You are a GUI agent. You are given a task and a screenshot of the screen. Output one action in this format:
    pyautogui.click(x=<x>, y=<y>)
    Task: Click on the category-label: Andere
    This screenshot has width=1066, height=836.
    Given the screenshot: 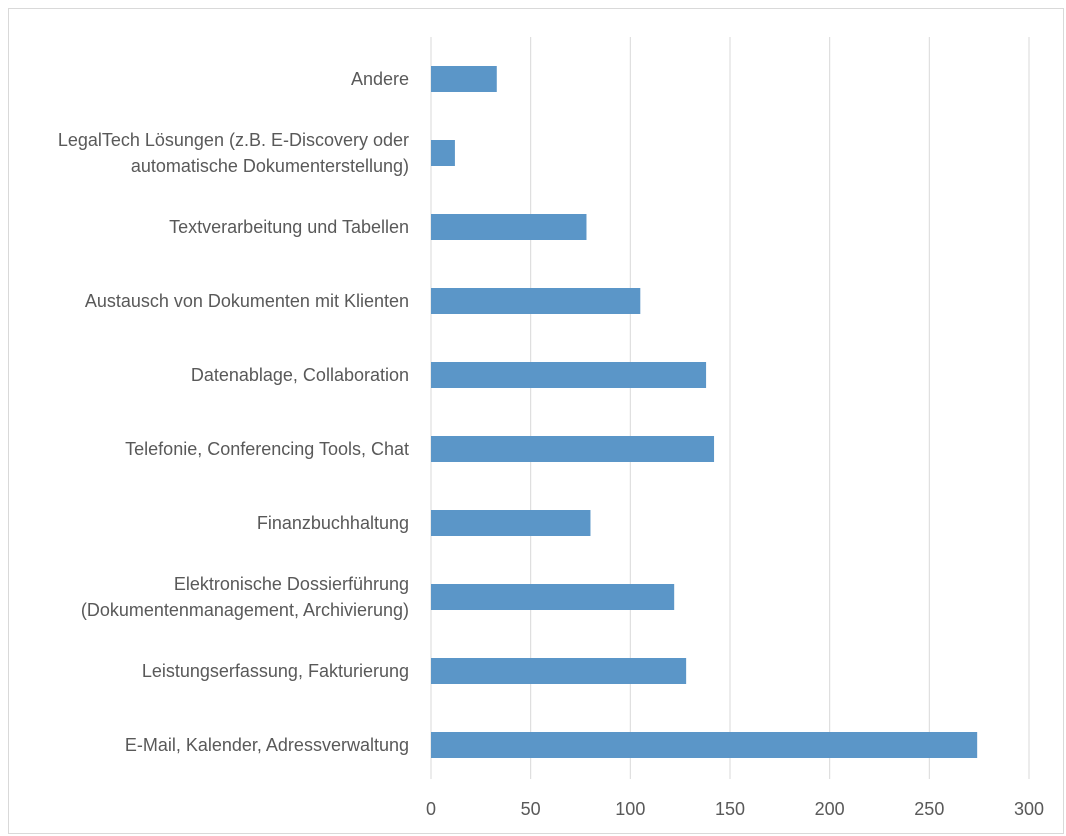 What is the action you would take?
    pyautogui.click(x=380, y=79)
    